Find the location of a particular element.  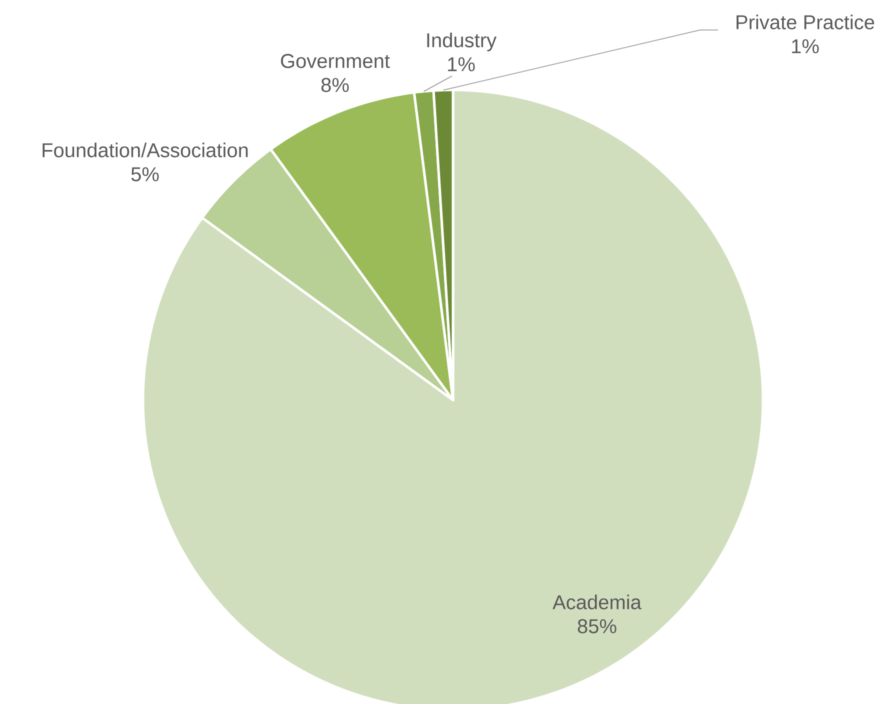

data-label: 8% is located at coordinates (335, 85).